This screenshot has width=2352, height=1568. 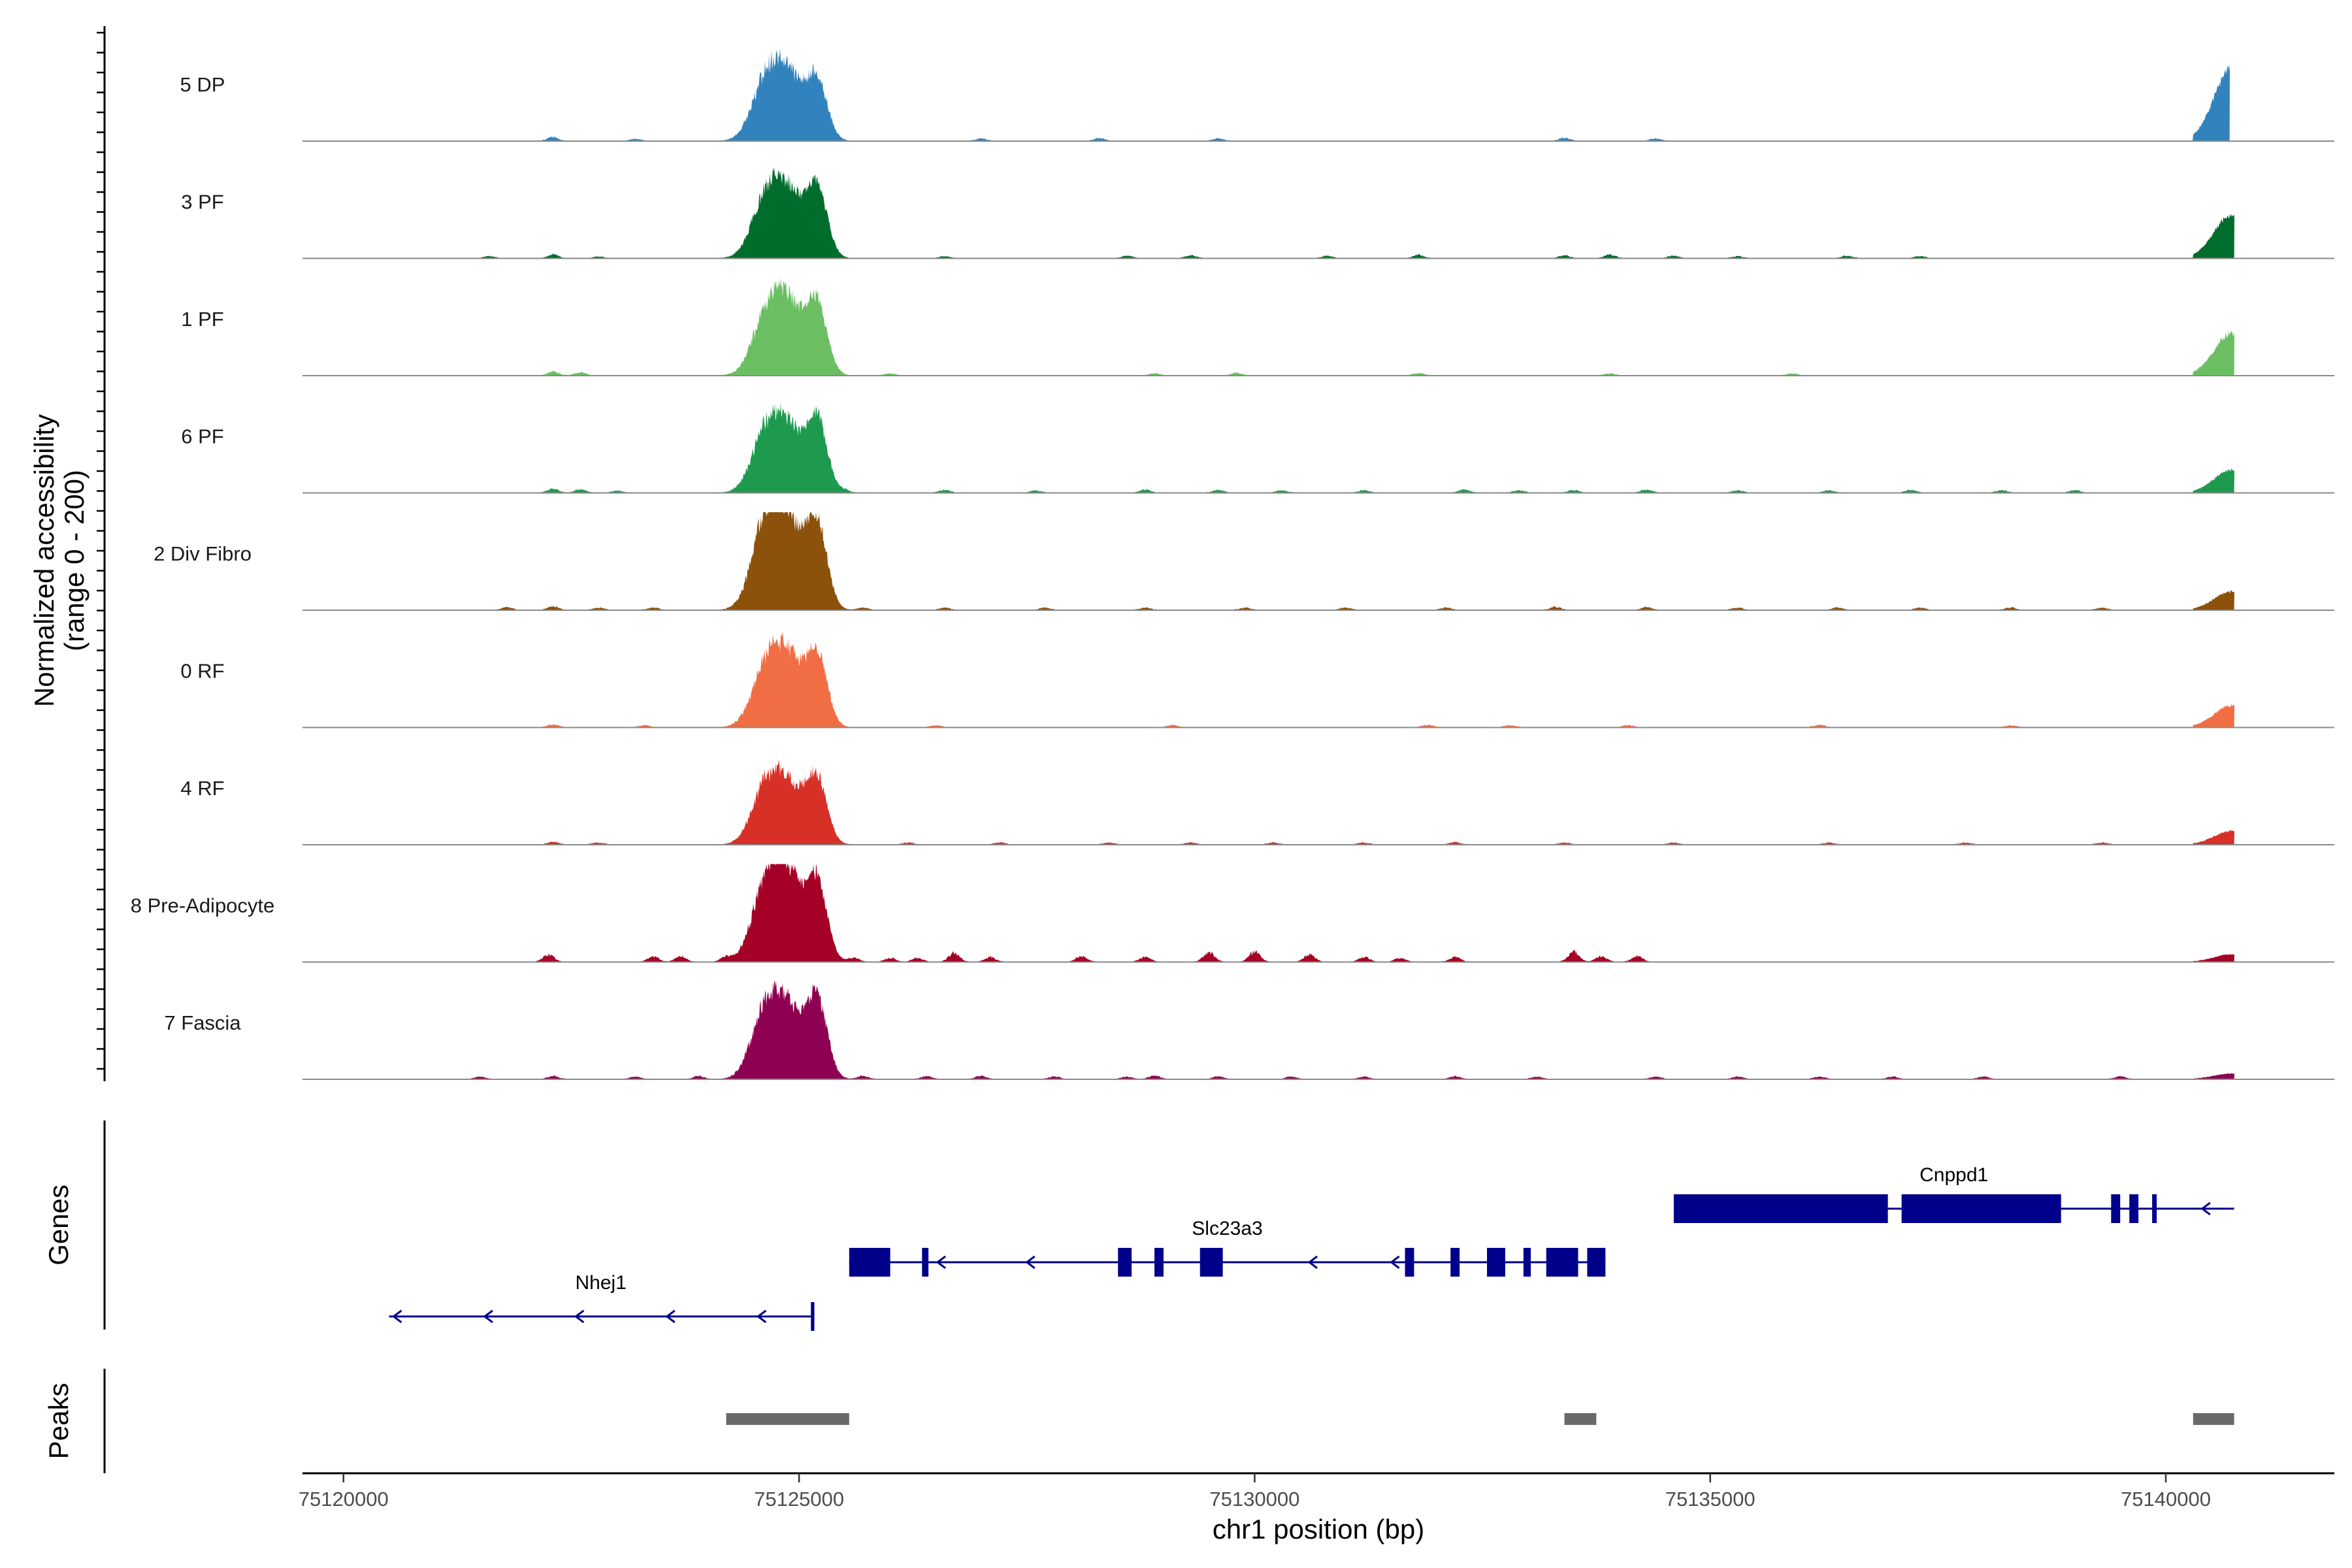 What do you see at coordinates (1953, 1175) in the screenshot?
I see `gene-name-label: Cnppd1` at bounding box center [1953, 1175].